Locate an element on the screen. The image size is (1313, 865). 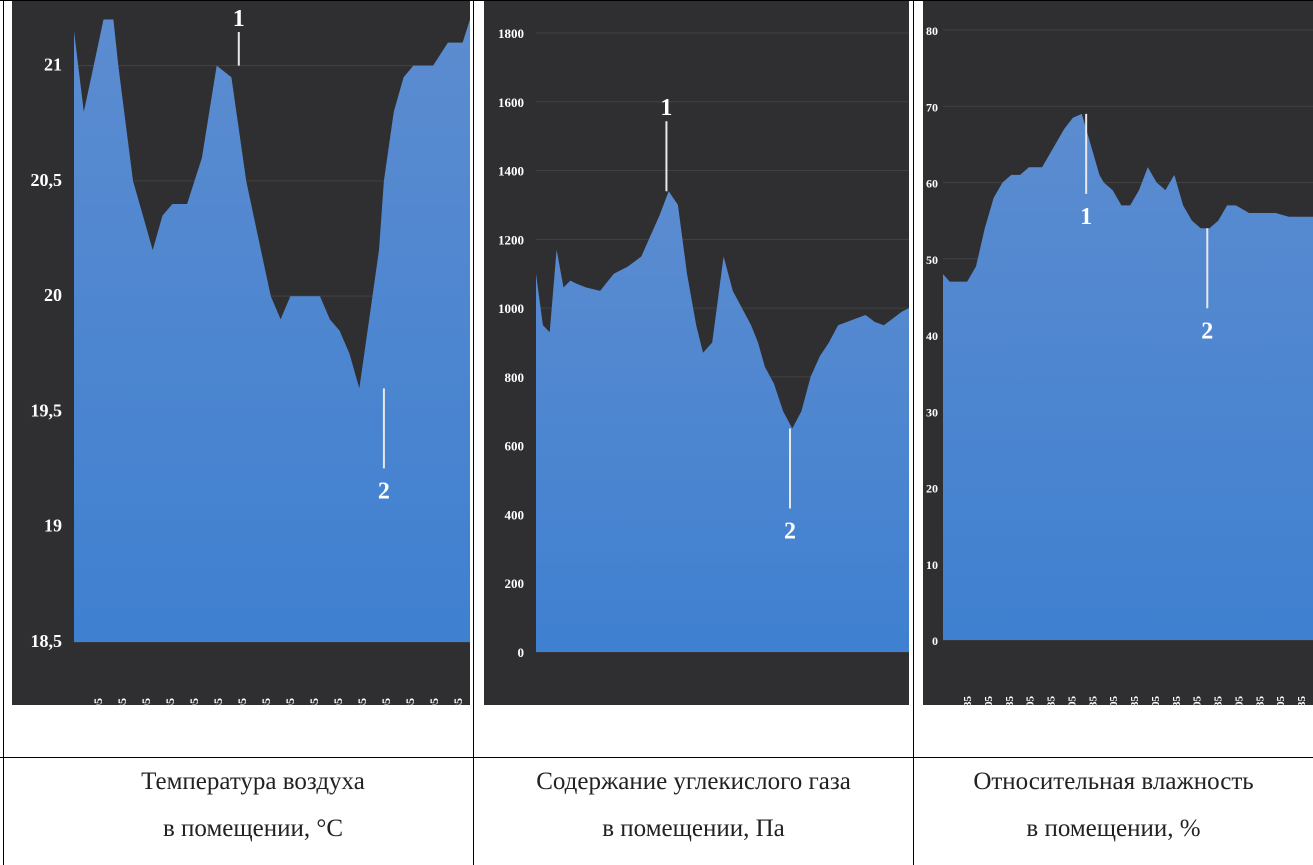
caption-line: в помещении, Па is located at coordinates (693, 828).